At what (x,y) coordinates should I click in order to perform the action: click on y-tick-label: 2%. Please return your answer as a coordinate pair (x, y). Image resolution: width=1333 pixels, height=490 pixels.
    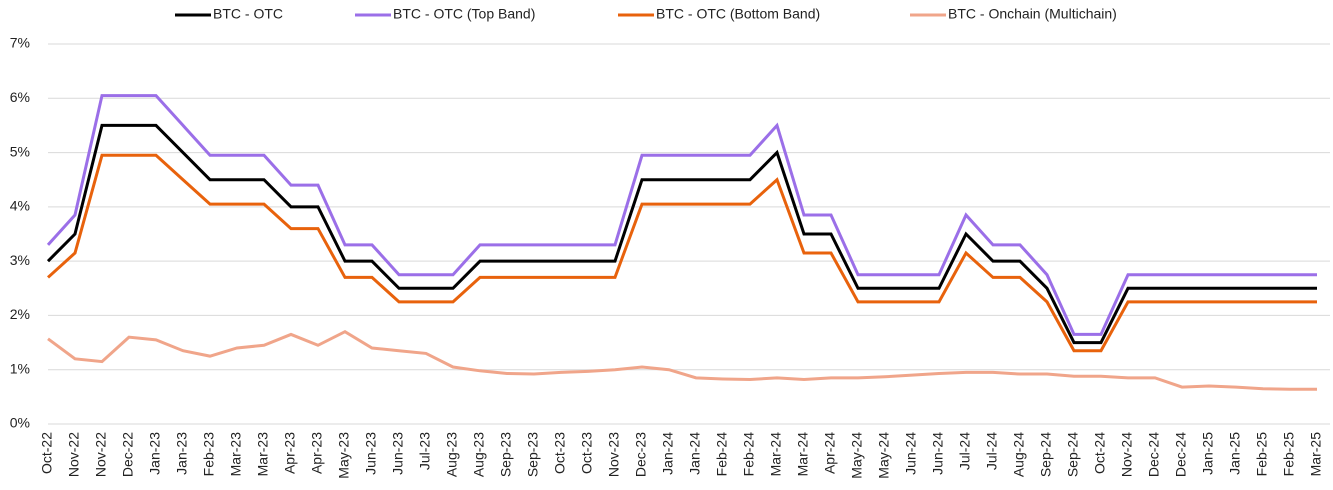
    Looking at the image, I should click on (20, 314).